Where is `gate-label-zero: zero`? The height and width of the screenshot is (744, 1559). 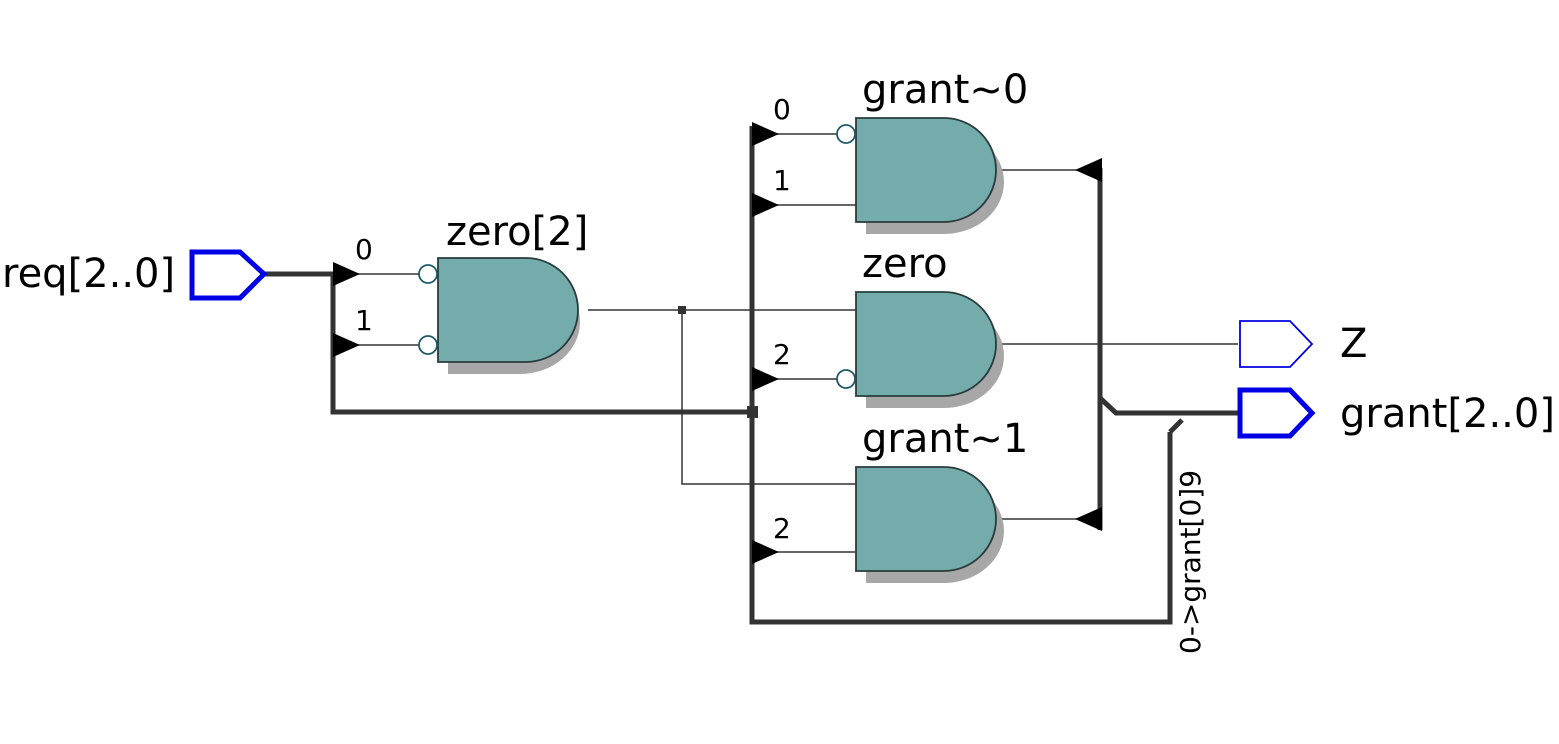 gate-label-zero: zero is located at coordinates (905, 264).